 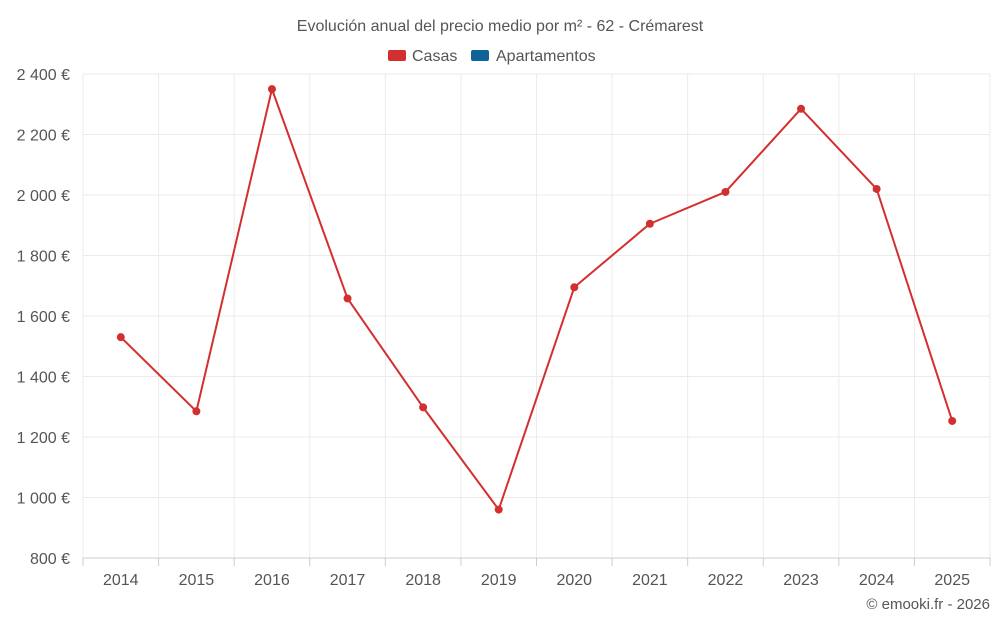 I want to click on y-tick-label: 2 400 €, so click(x=43, y=75).